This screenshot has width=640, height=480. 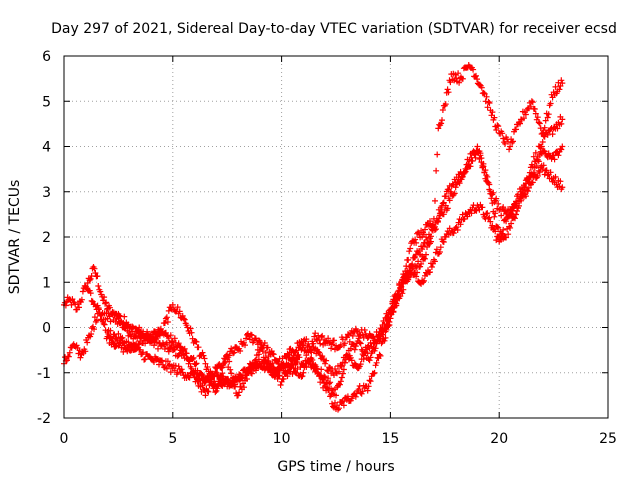 What do you see at coordinates (46, 148) in the screenshot?
I see `y-tick-label: 4` at bounding box center [46, 148].